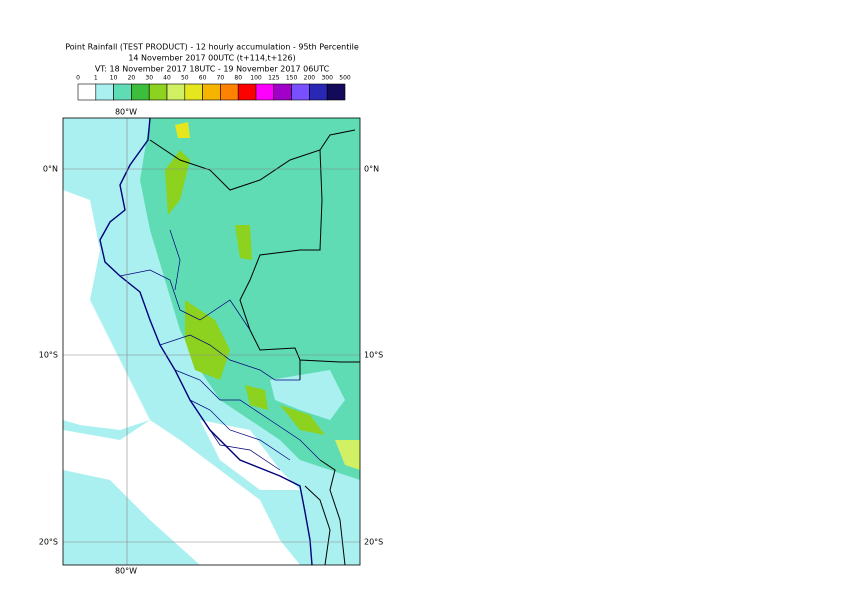 Image resolution: width=842 pixels, height=600 pixels. Describe the element at coordinates (250, 455) in the screenshot. I see `dry-land` at that location.